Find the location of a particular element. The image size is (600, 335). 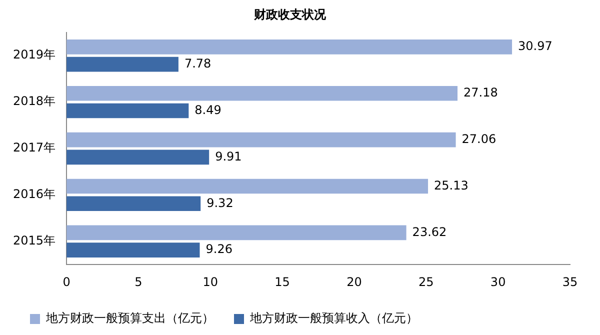

x-tick-label: 10 is located at coordinates (210, 281).